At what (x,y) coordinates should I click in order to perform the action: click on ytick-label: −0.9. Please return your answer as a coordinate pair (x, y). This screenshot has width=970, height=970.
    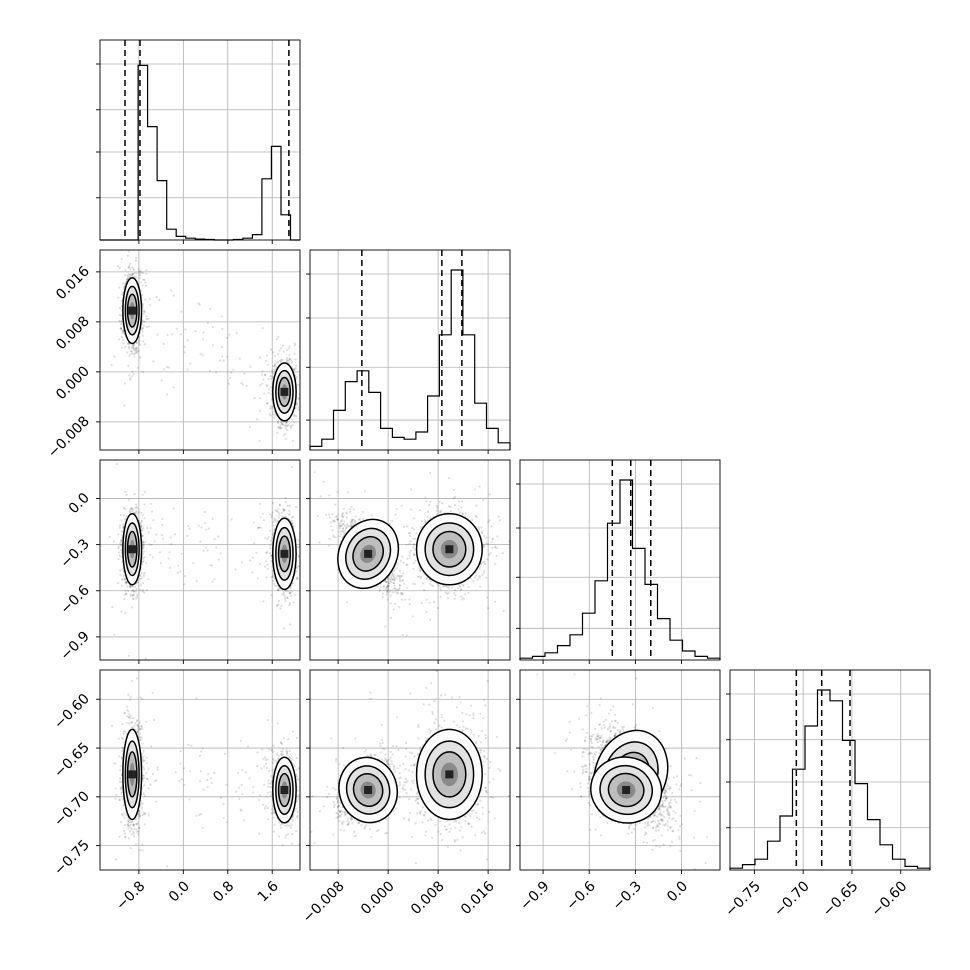
    Looking at the image, I should click on (74, 645).